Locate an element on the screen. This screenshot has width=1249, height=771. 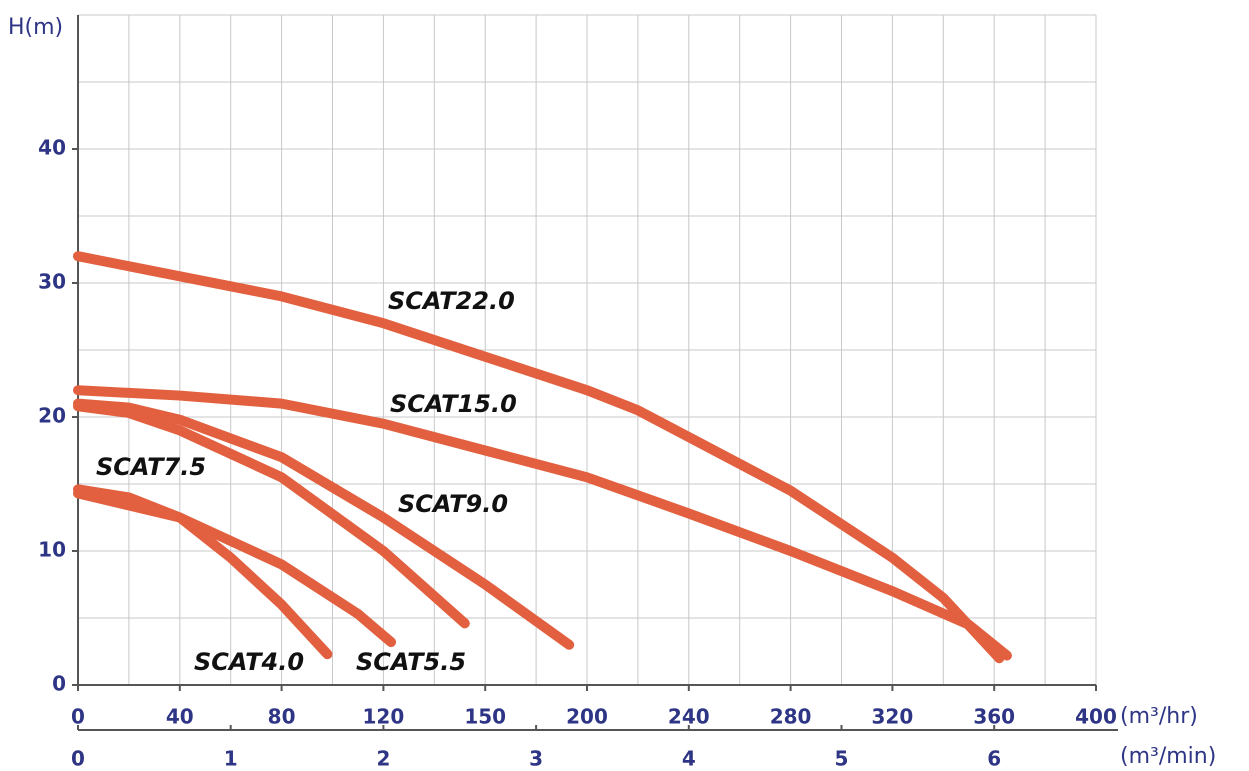
x-tick-label: 40 is located at coordinates (180, 717).